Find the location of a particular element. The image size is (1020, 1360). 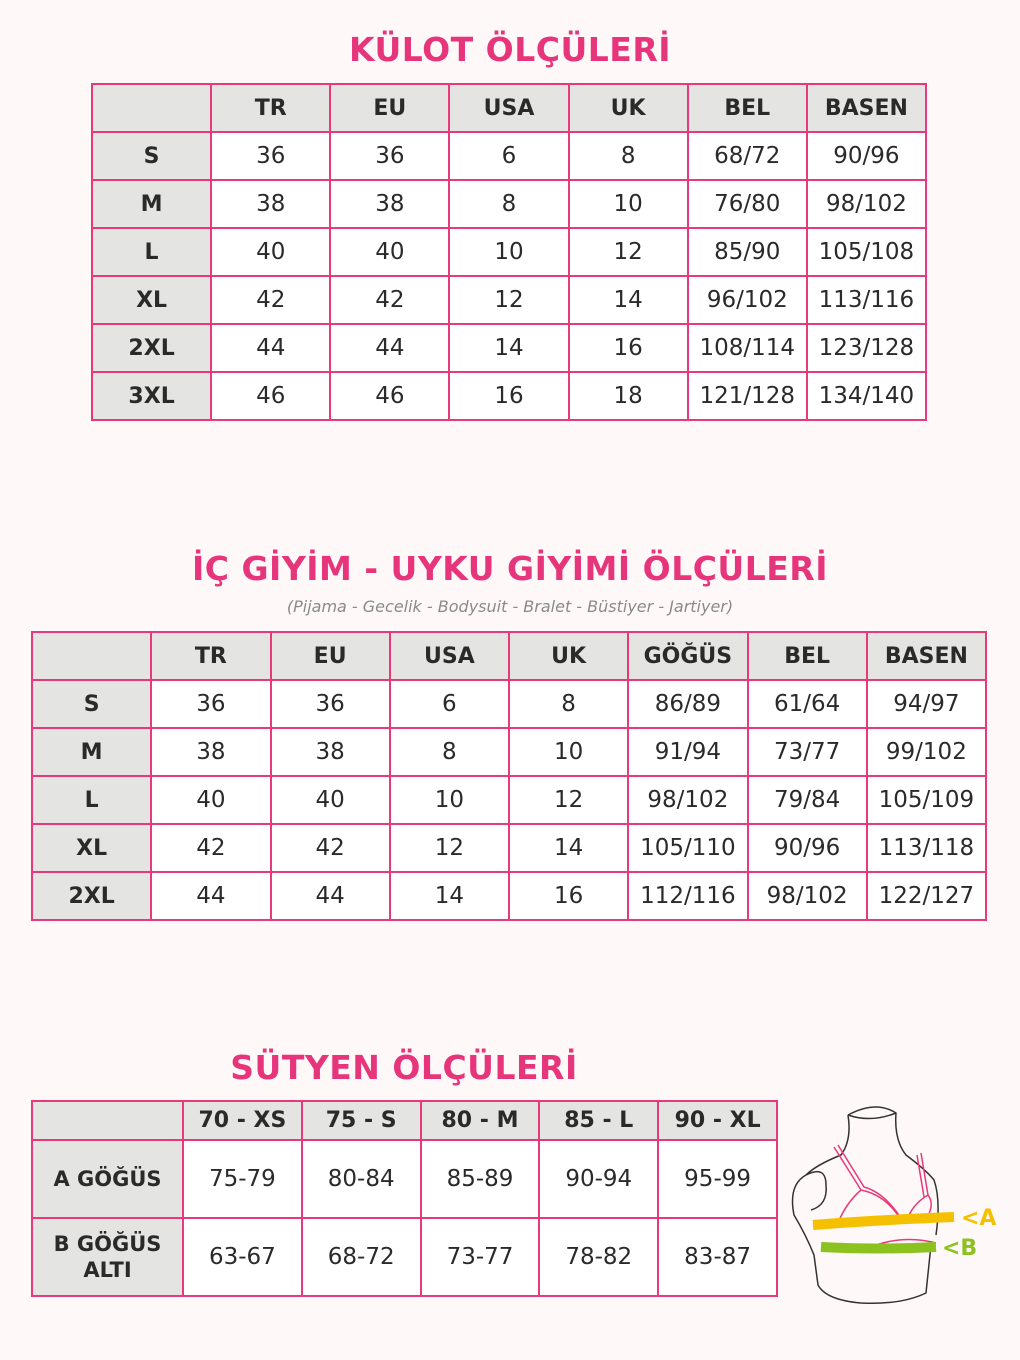

mannequin-measurement-figure: <A <B is located at coordinates (893, 1205).